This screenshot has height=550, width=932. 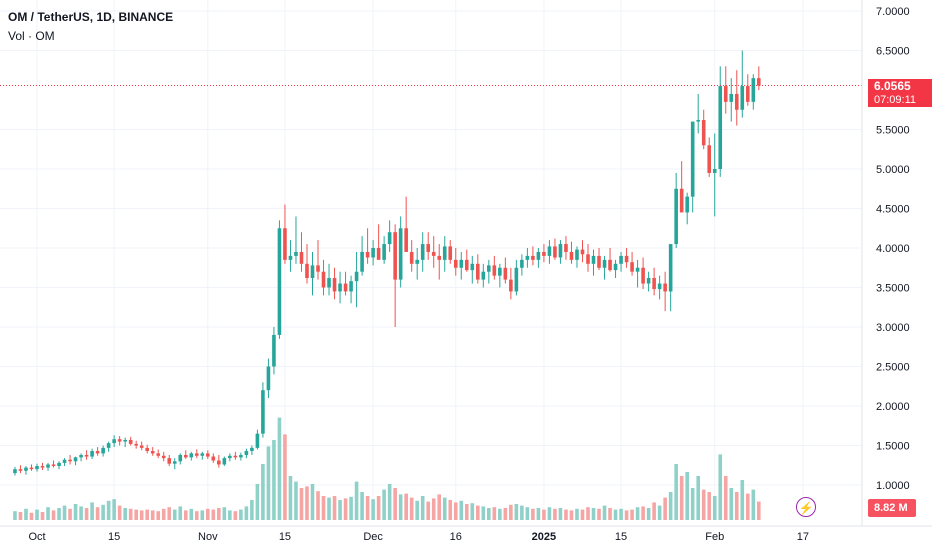 I want to click on time-tick-label: Oct, so click(x=36, y=537).